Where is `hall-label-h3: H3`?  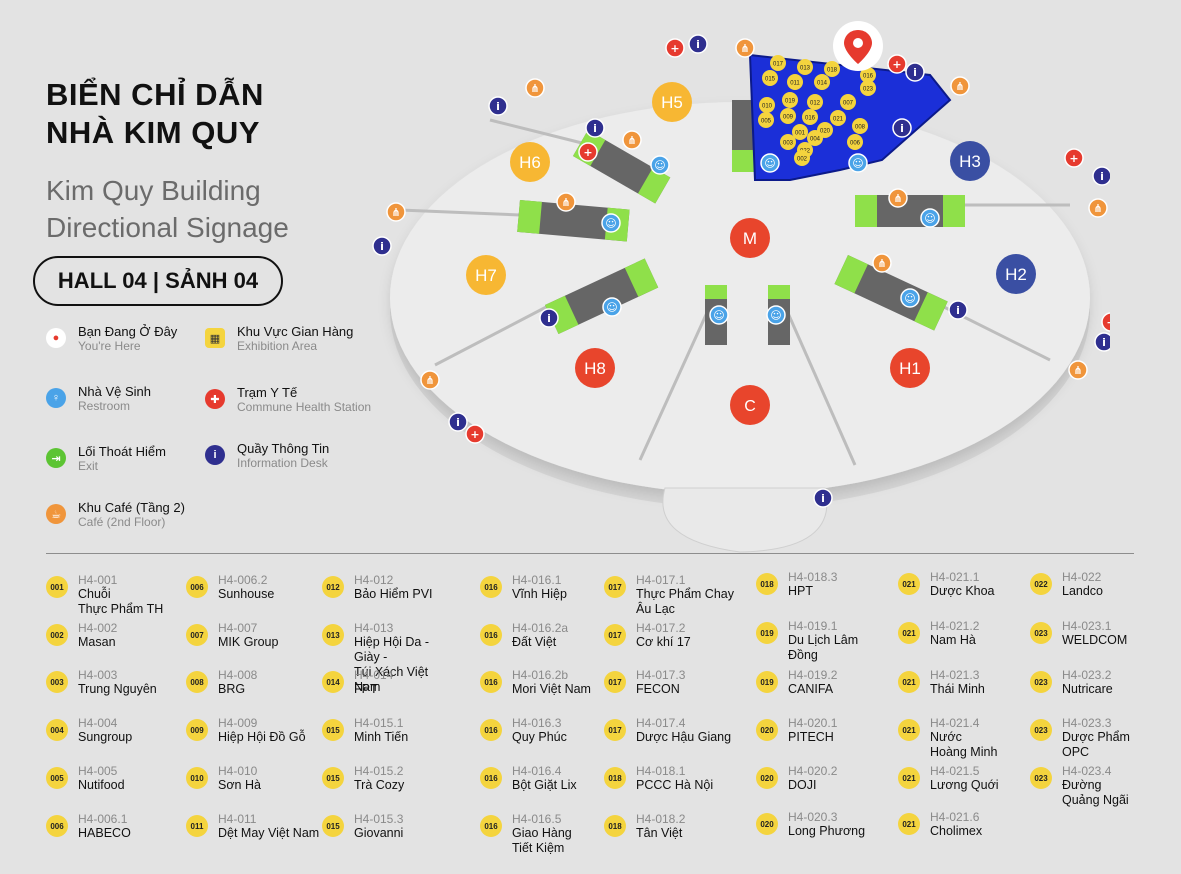
hall-label-h3: H3 is located at coordinates (970, 161).